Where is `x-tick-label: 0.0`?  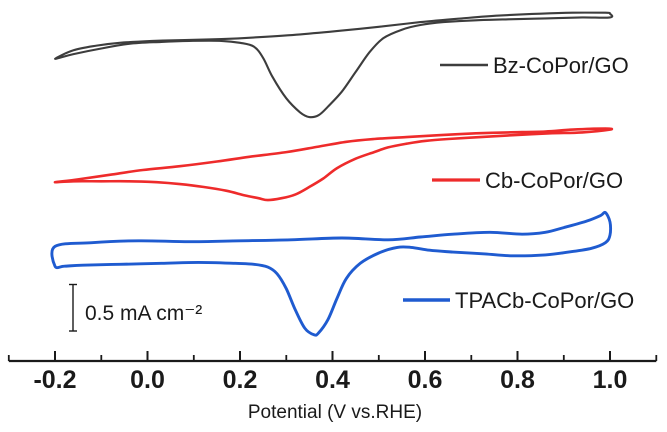 x-tick-label: 0.0 is located at coordinates (147, 380).